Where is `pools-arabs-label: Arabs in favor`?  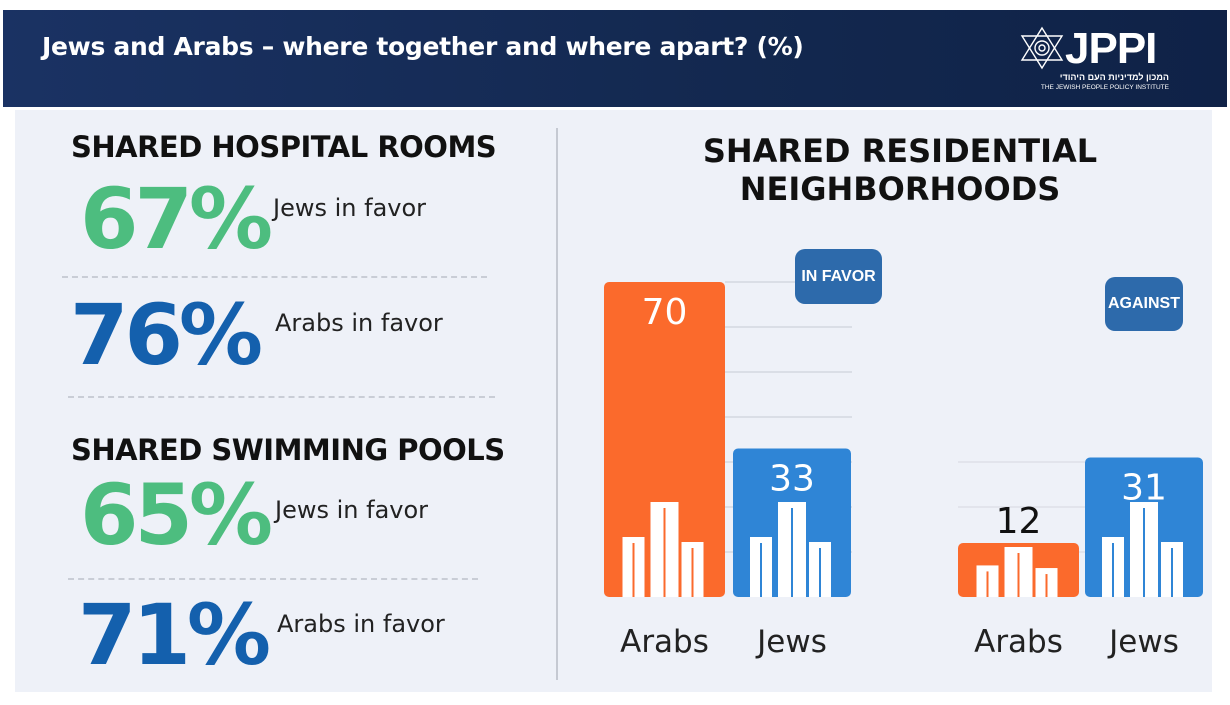 pools-arabs-label: Arabs in favor is located at coordinates (361, 624).